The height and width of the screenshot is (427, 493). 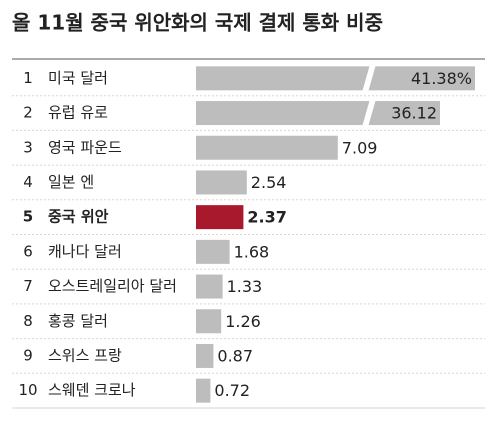 I want to click on value-label: 2.54, so click(x=269, y=182).